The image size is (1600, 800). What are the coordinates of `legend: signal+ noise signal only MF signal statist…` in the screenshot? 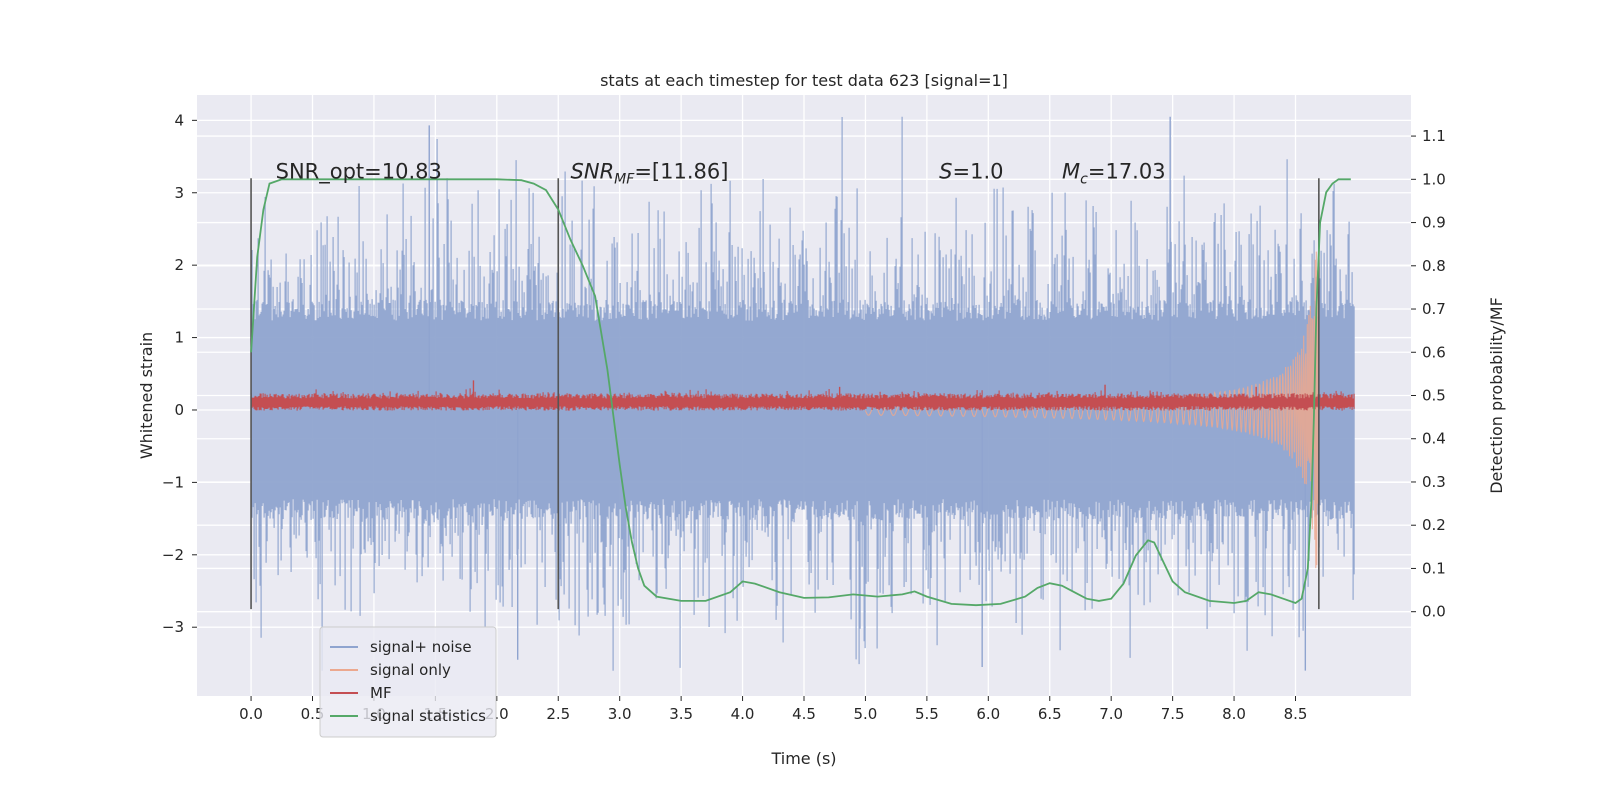 It's located at (408, 682).